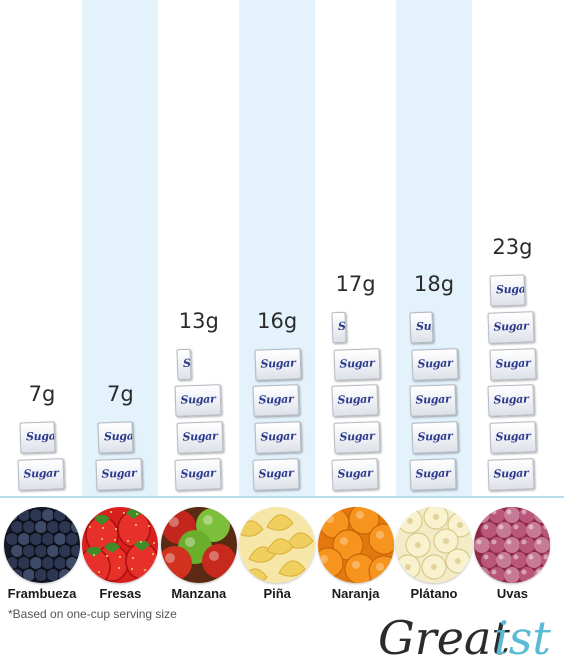 The image size is (564, 667). I want to click on strawberry-icon-graphic, so click(120, 545).